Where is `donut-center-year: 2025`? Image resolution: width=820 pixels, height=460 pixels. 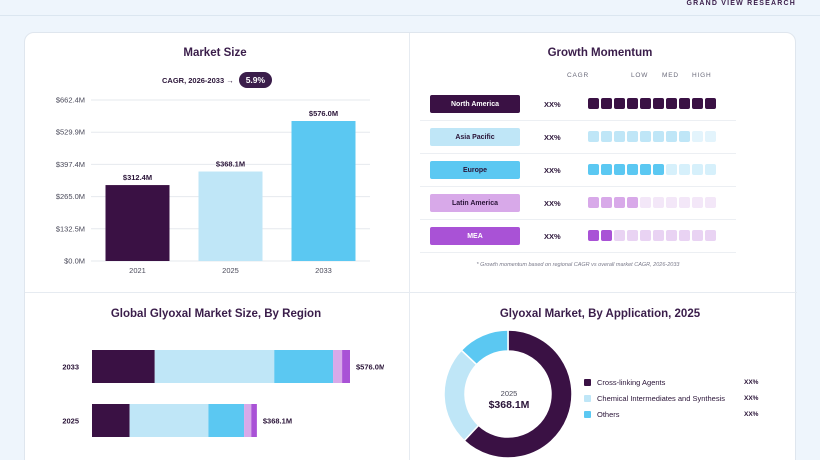
donut-center-year: 2025 is located at coordinates (509, 393).